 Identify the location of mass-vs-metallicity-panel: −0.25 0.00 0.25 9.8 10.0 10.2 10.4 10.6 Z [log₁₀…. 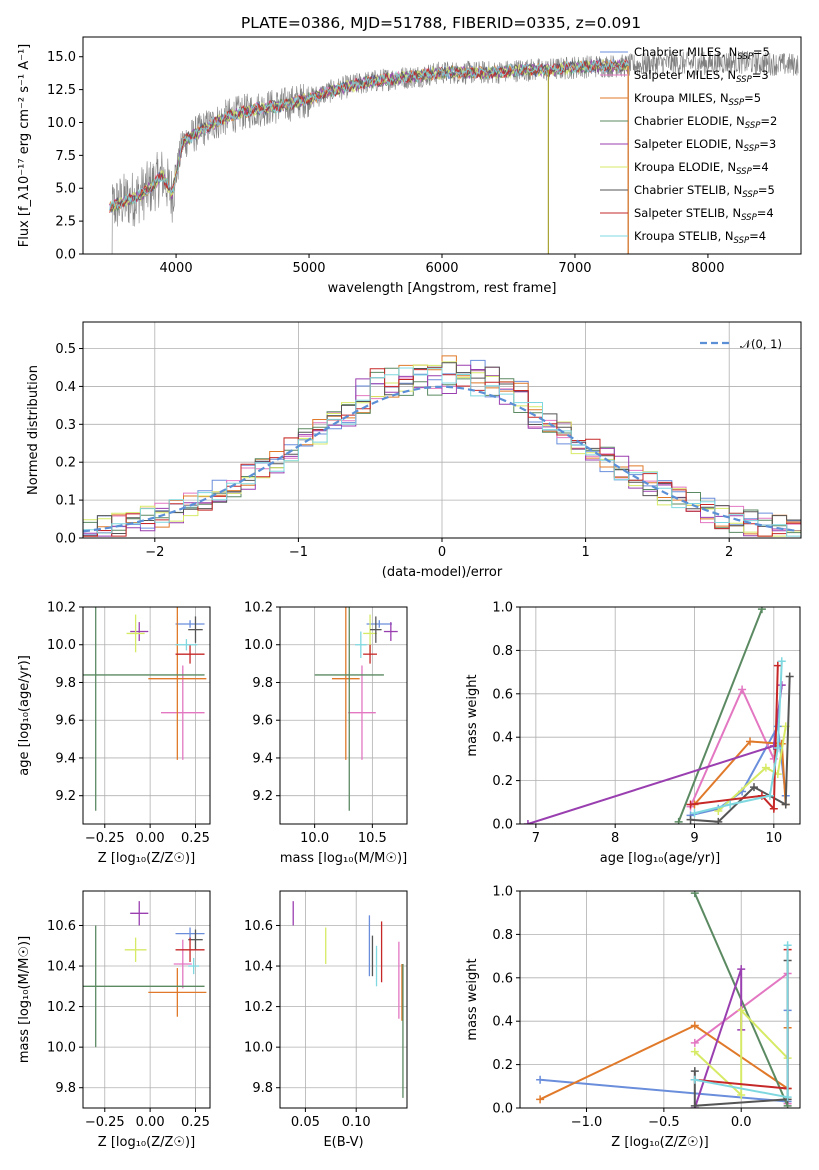
(114, 1020).